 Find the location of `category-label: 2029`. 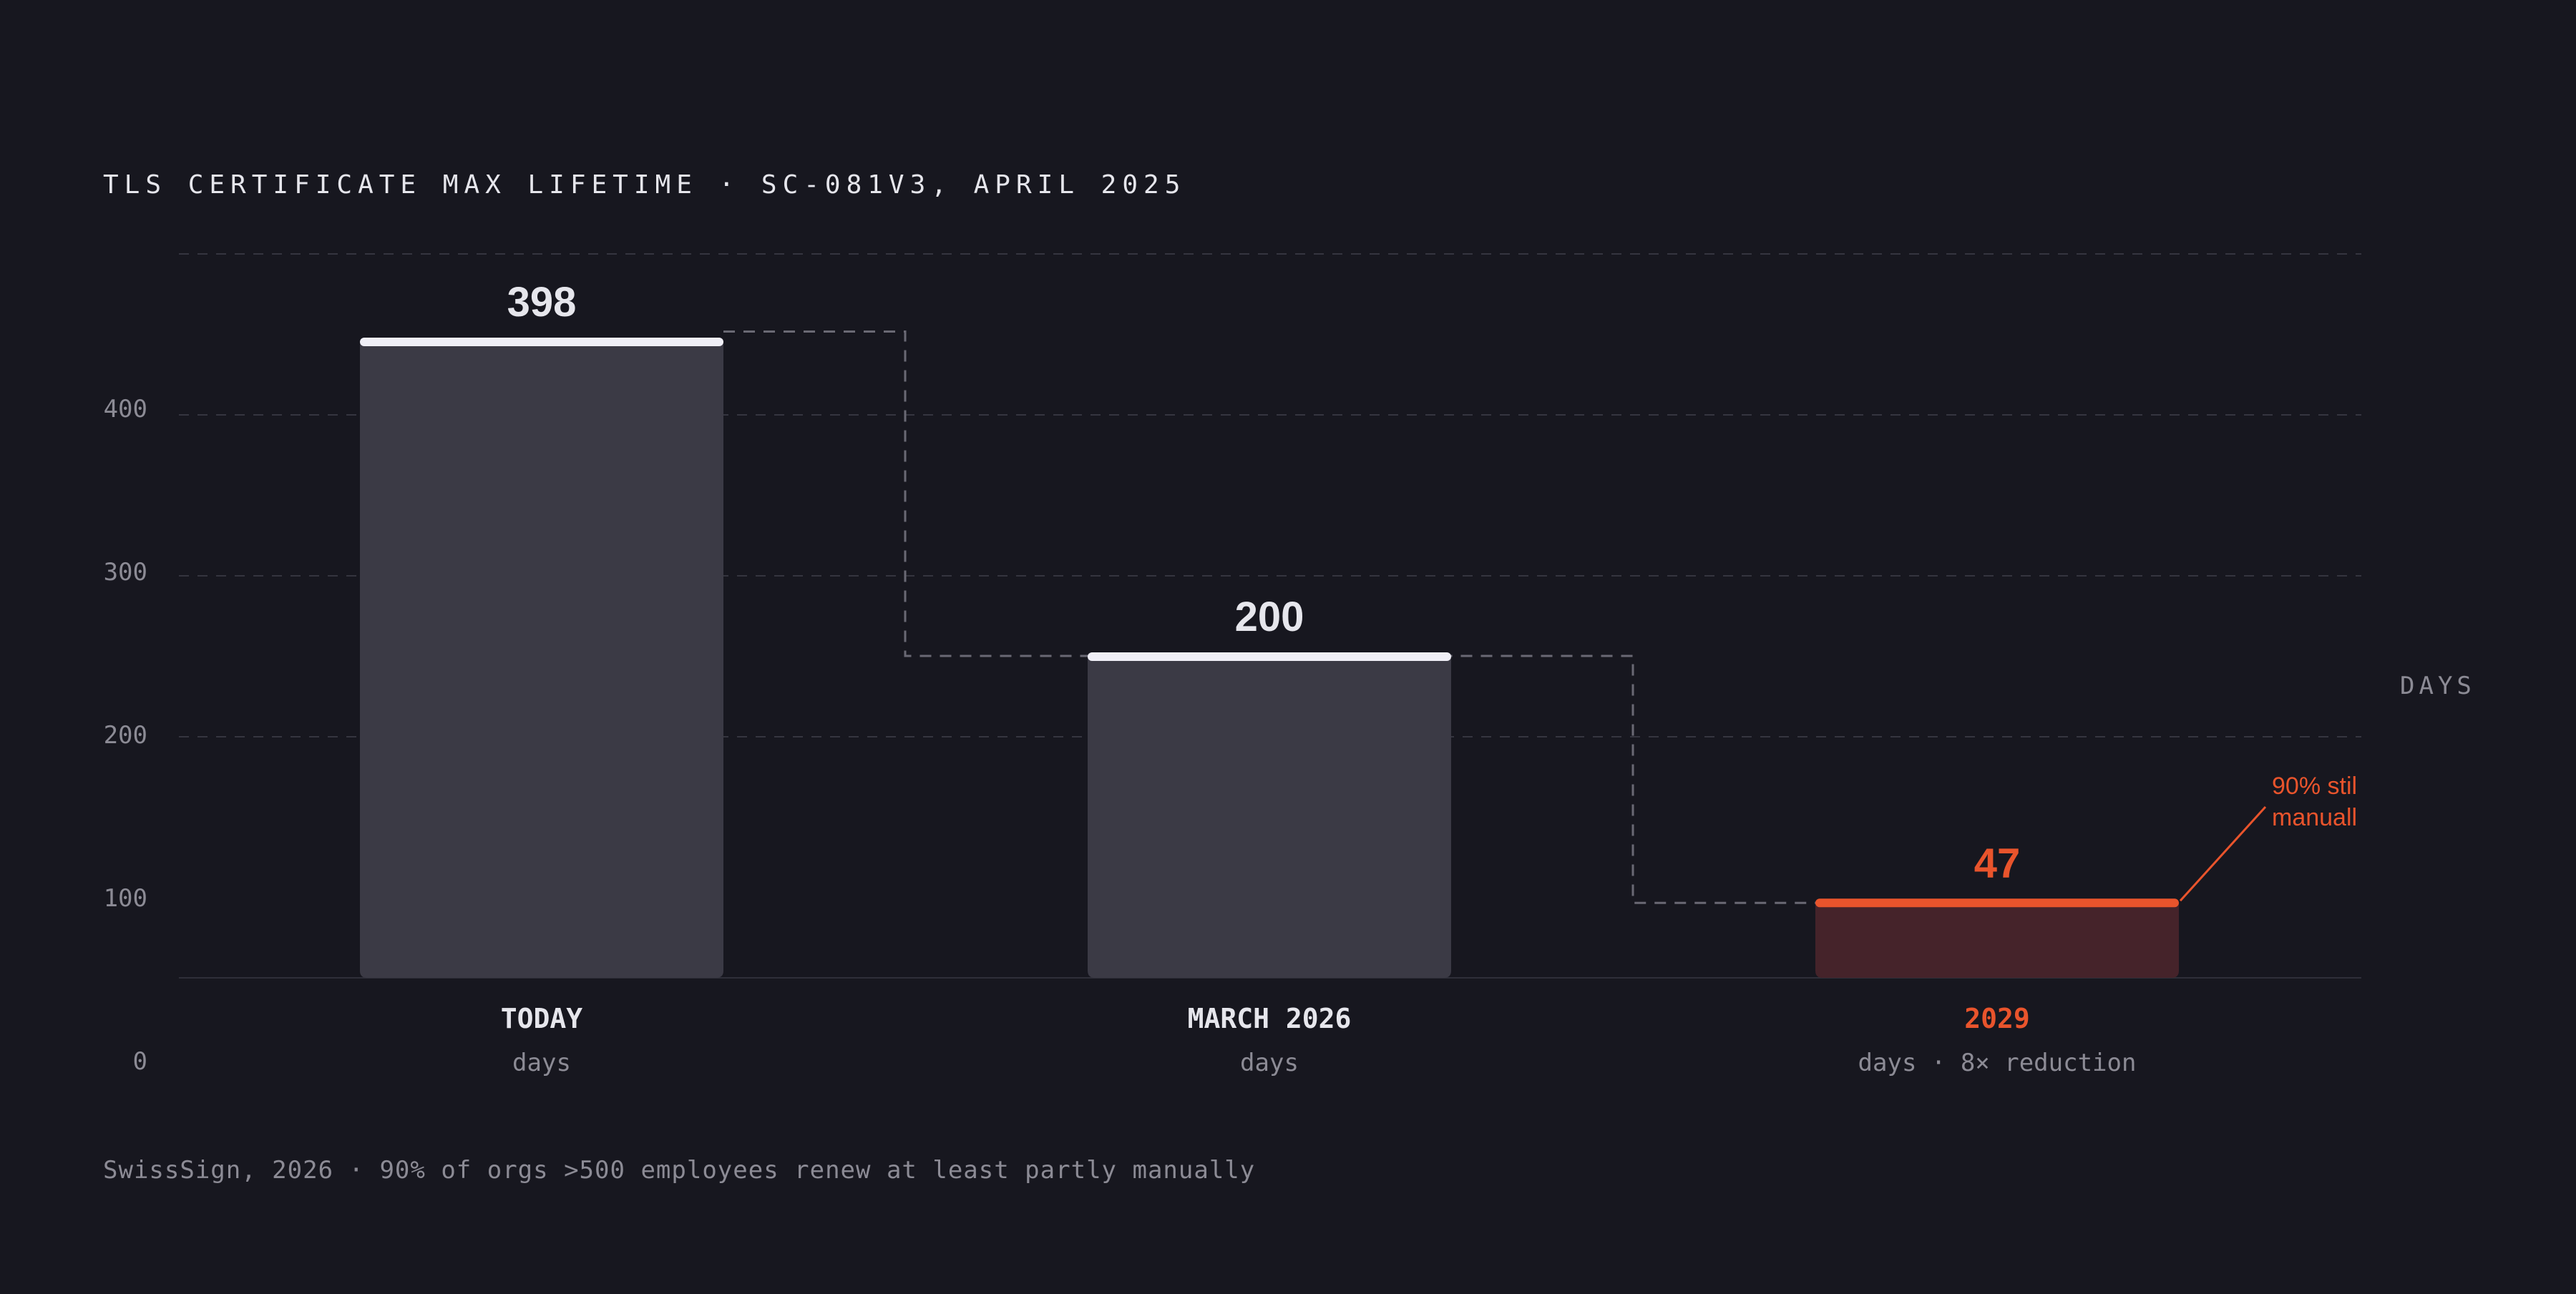

category-label: 2029 is located at coordinates (1997, 1018).